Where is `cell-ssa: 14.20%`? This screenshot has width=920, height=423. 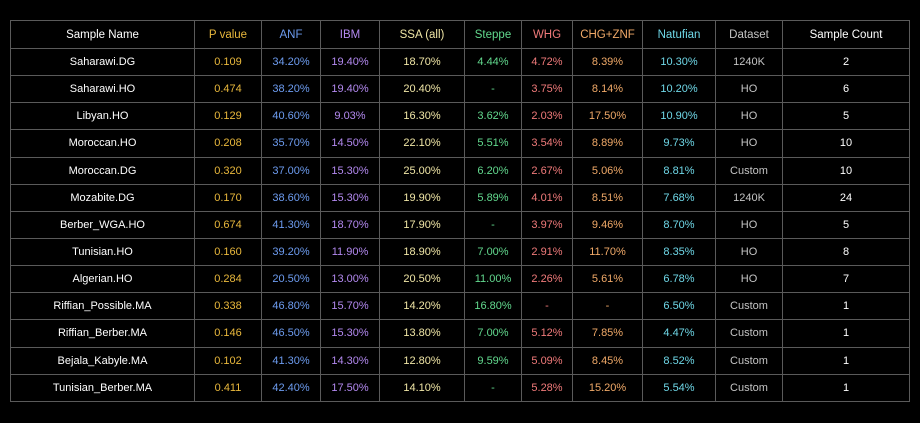
cell-ssa: 14.20% is located at coordinates (422, 306).